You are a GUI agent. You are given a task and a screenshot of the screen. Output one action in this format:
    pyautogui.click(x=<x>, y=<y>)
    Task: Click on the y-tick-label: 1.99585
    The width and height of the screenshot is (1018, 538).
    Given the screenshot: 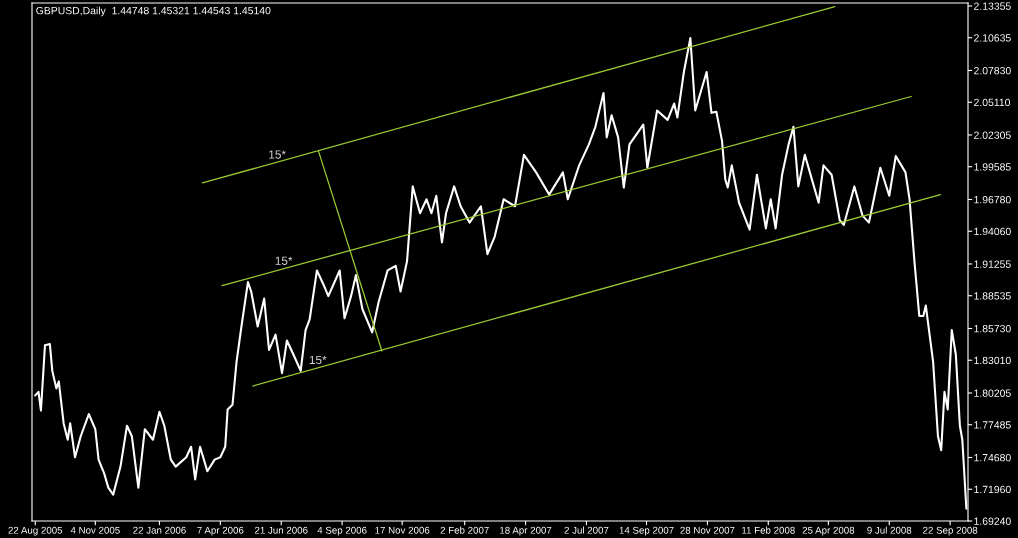 What is the action you would take?
    pyautogui.click(x=992, y=167)
    